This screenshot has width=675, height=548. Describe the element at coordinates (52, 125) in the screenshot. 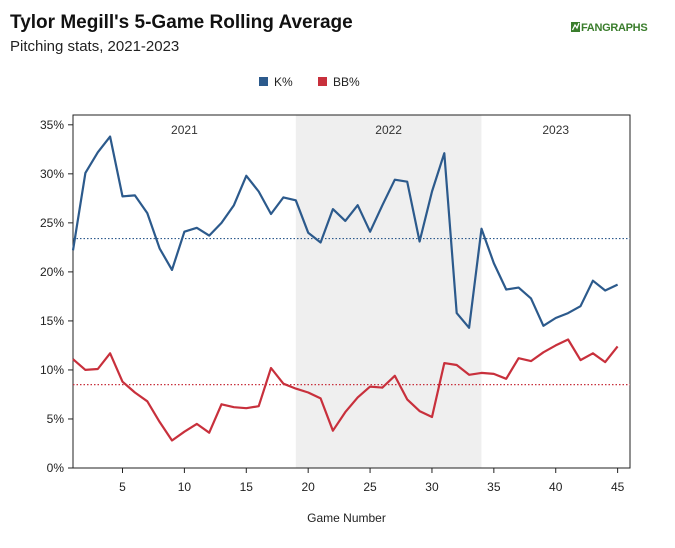

I see `y-tick-label: 35%` at that location.